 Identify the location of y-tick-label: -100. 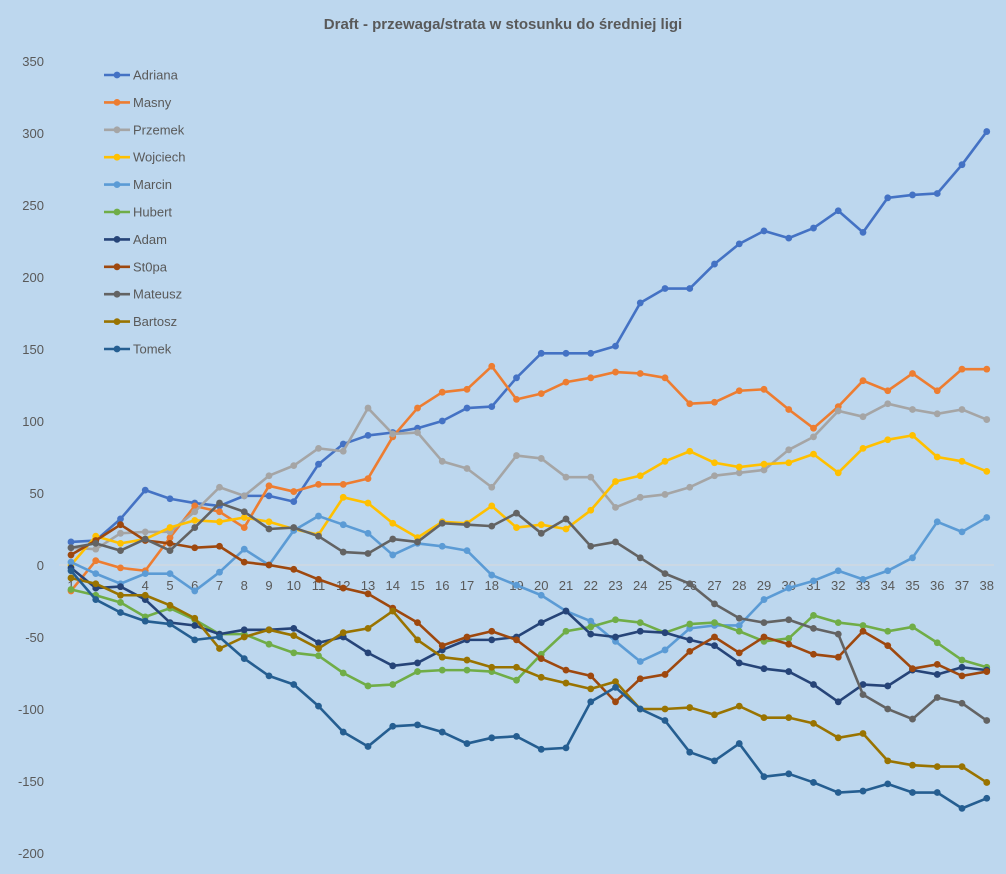
(31, 709).